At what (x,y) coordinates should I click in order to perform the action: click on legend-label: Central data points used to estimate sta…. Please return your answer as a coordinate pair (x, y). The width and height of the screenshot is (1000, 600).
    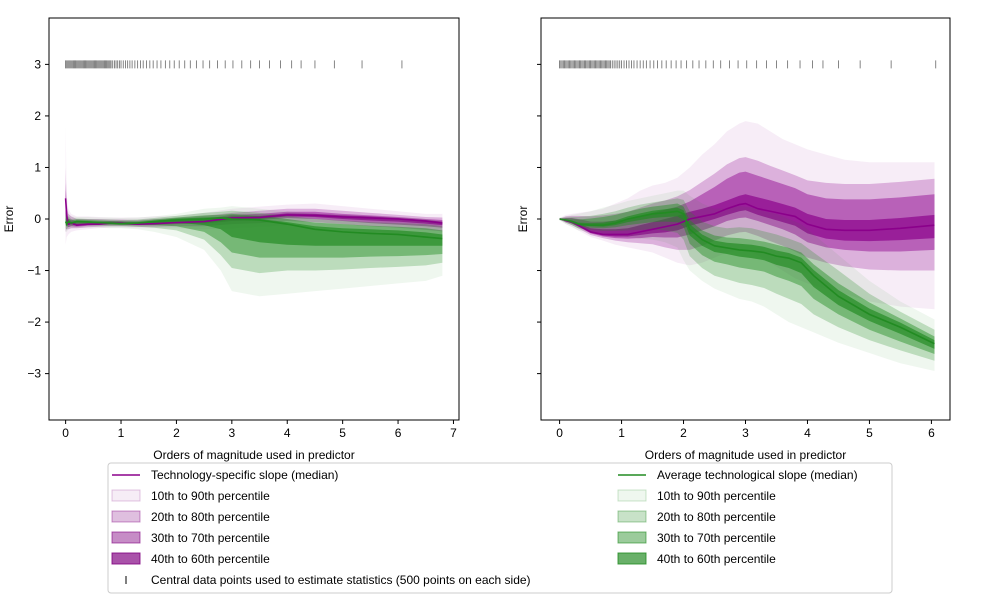
    Looking at the image, I should click on (341, 580).